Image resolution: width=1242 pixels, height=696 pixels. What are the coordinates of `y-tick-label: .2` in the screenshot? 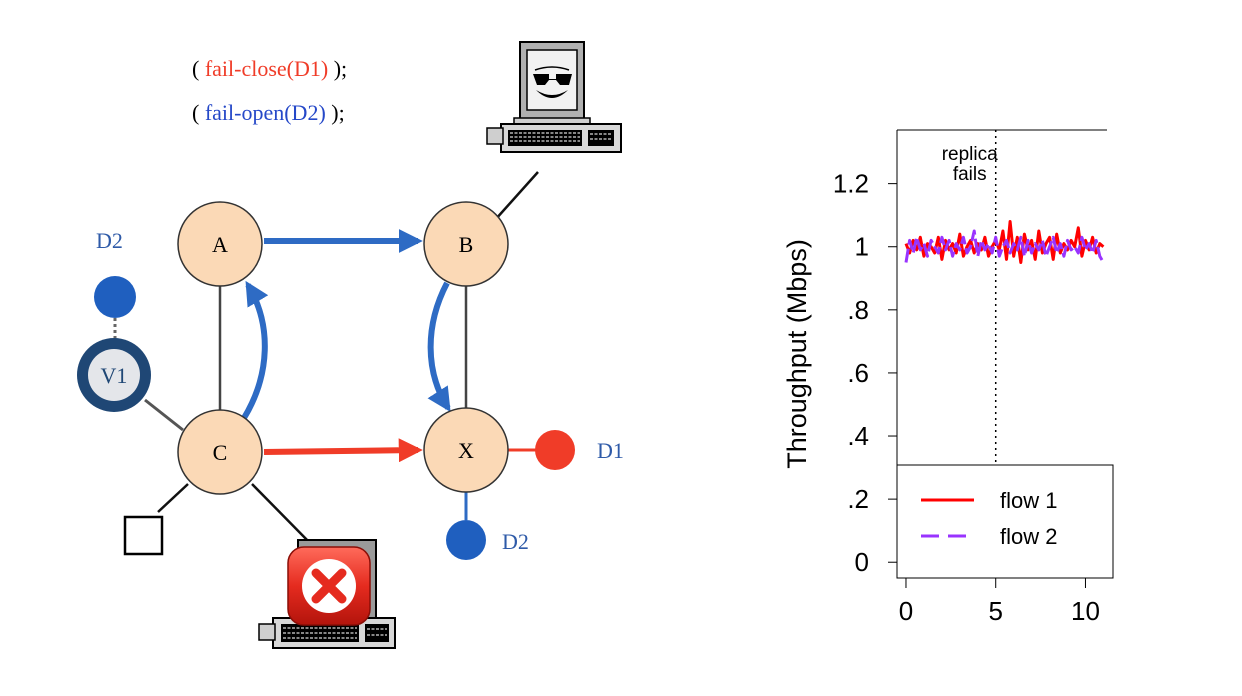 It's located at (858, 499).